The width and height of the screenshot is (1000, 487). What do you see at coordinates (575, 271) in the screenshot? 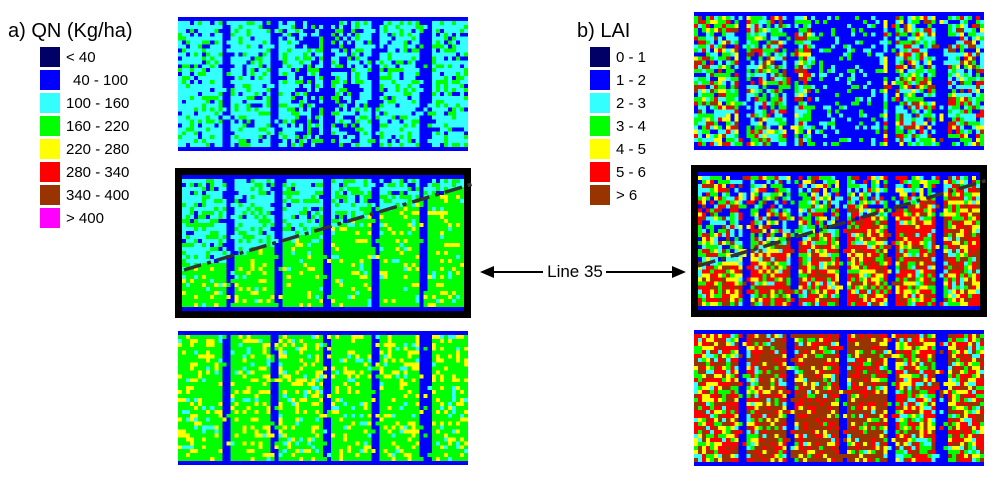
I see `line-35-label: Line 35` at bounding box center [575, 271].